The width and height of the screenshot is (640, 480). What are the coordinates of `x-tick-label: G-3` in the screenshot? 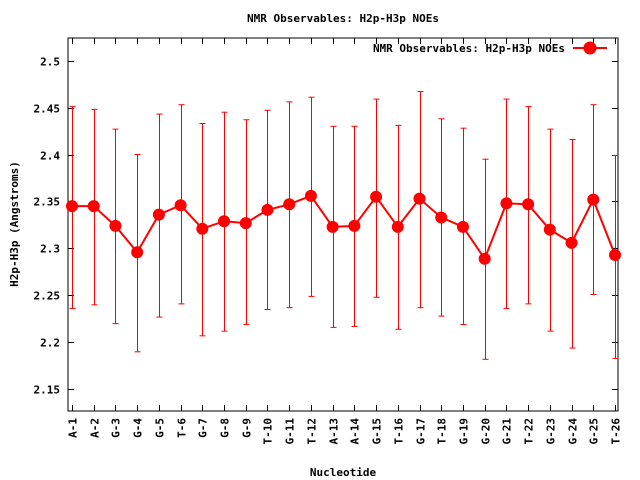 It's located at (116, 428).